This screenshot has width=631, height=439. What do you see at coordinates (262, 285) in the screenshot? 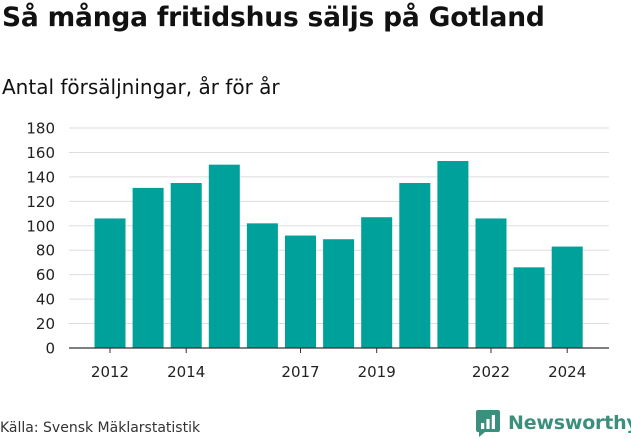
I see `bar-2016` at bounding box center [262, 285].